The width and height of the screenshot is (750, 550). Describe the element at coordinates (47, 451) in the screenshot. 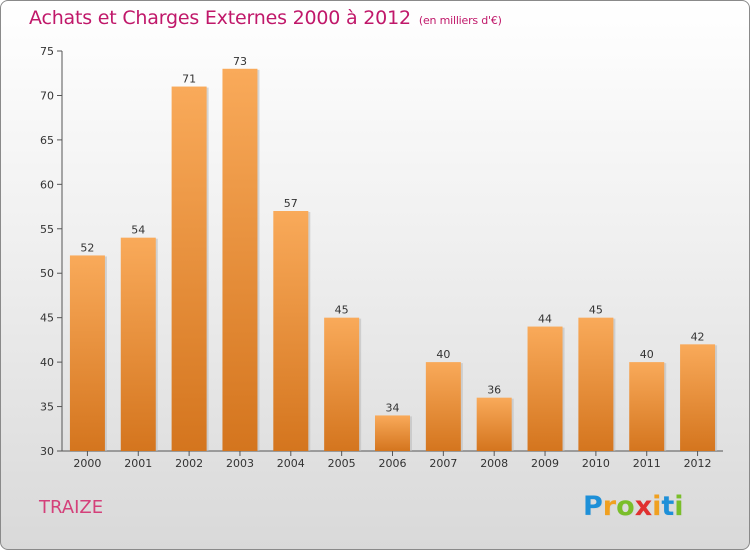

I see `y-tick-label: 30` at that location.